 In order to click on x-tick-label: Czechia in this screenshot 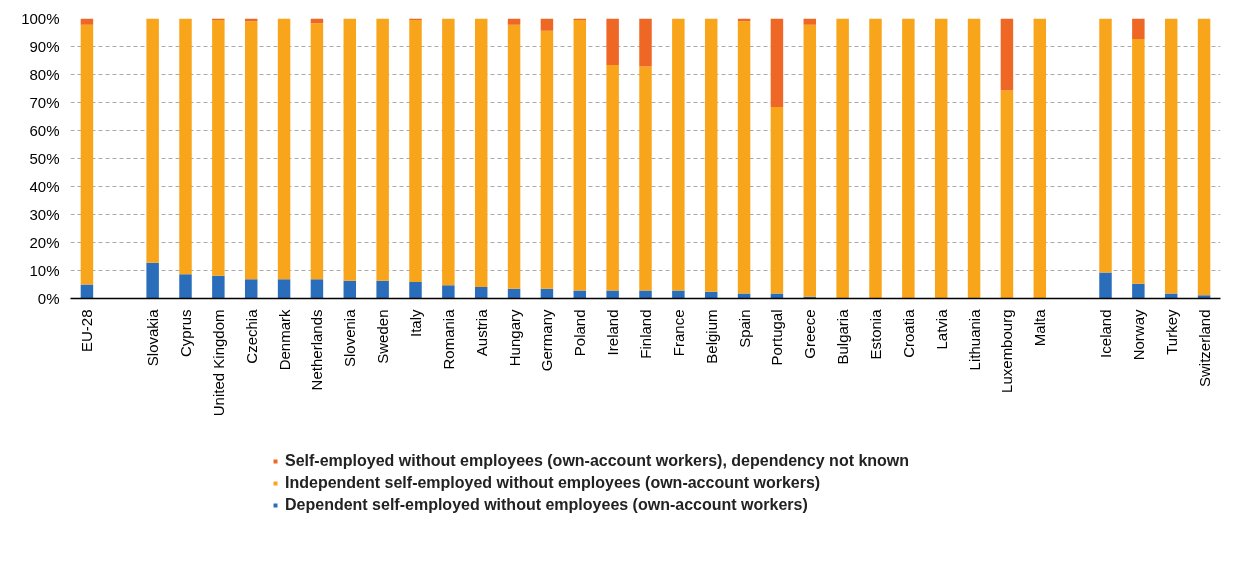, I will do `click(251, 336)`.